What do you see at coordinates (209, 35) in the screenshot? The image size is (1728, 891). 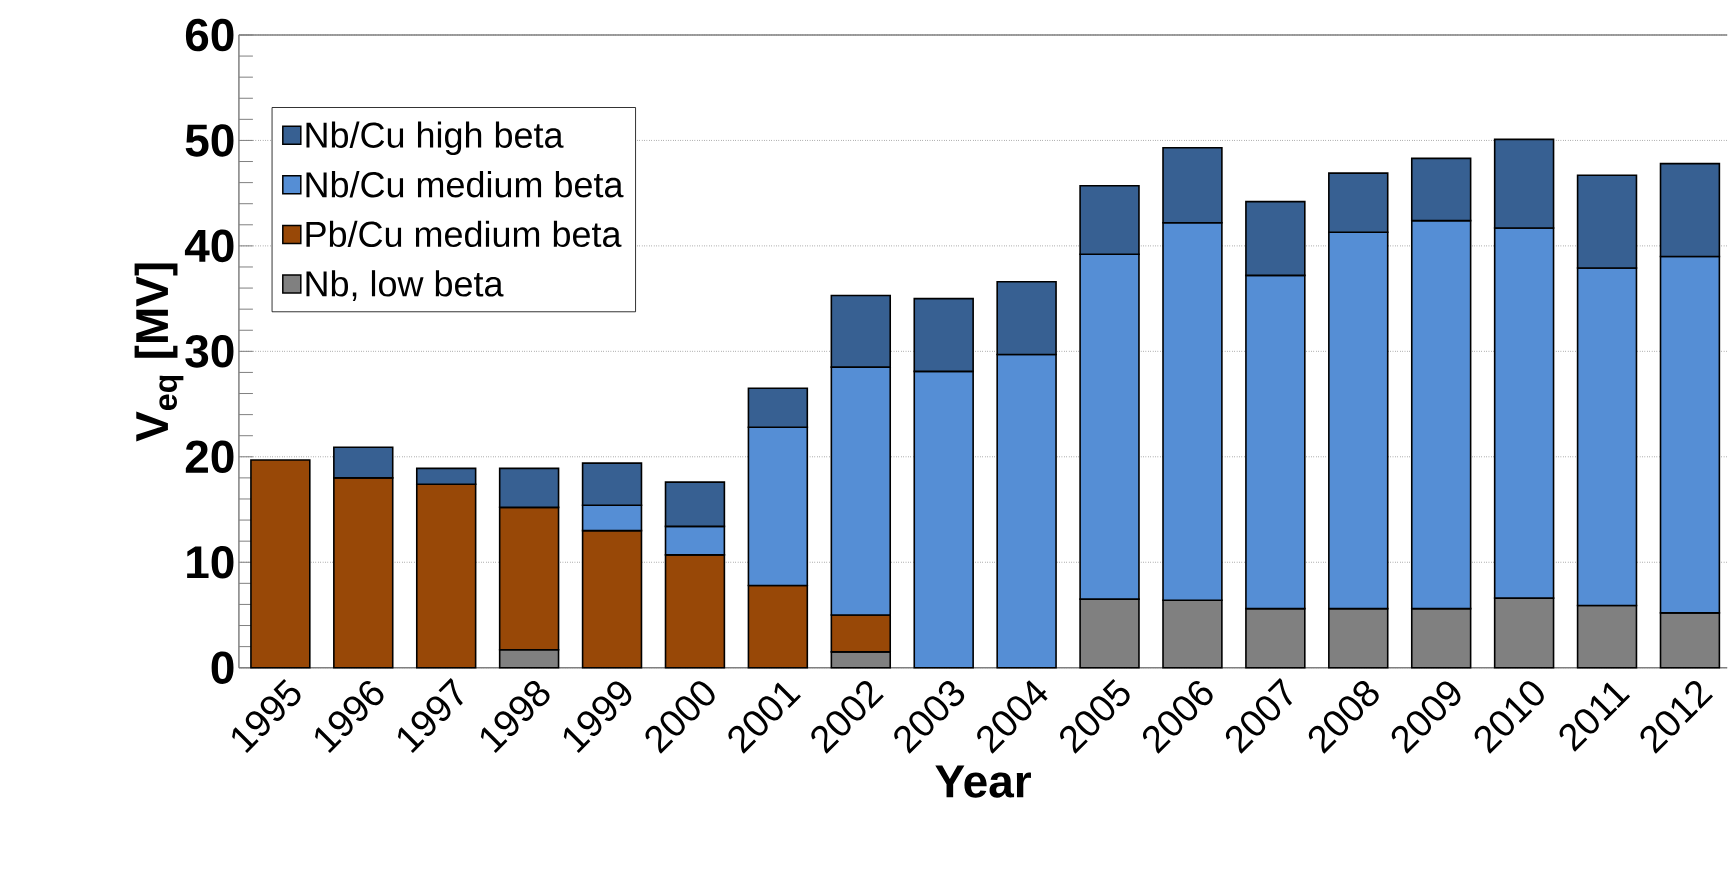 I see `y-tick-label: 60` at bounding box center [209, 35].